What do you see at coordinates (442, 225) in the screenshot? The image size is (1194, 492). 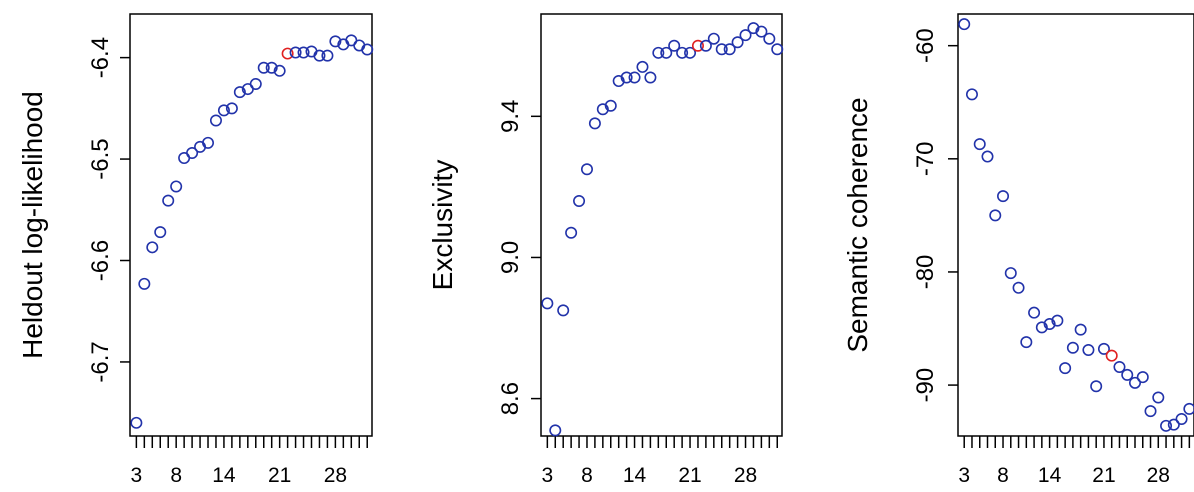 I see `y-axis-label: Exclusivity` at bounding box center [442, 225].